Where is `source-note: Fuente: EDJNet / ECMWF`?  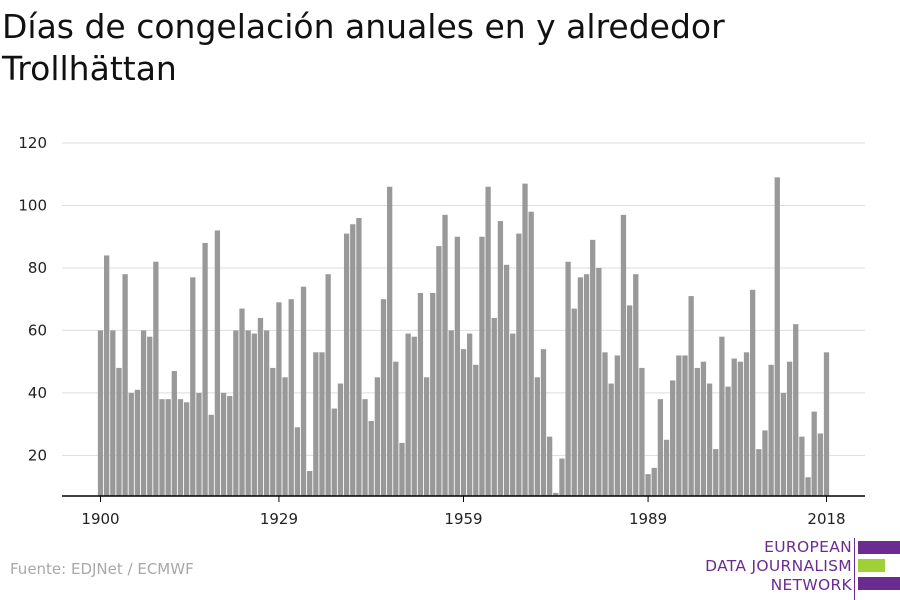 source-note: Fuente: EDJNet / ECMWF is located at coordinates (102, 569).